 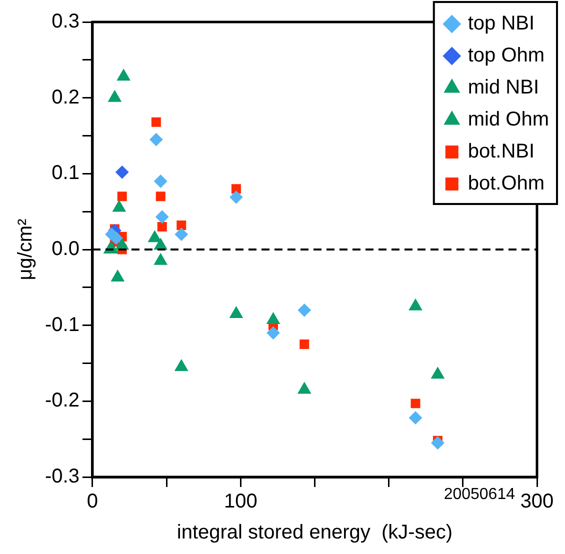 I want to click on y-tick-label: 0.2, so click(x=66, y=97).